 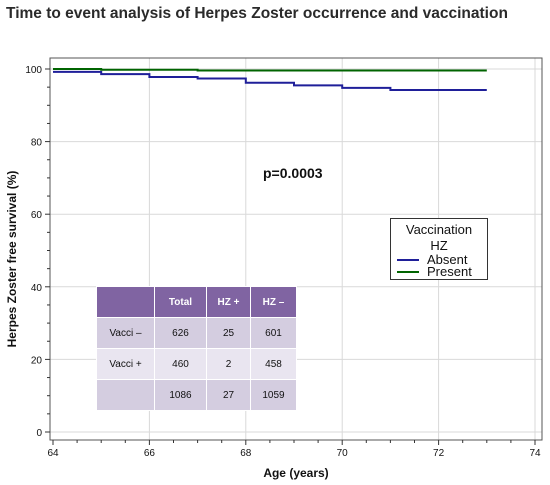 What do you see at coordinates (180, 333) in the screenshot?
I see `table-cell: 626` at bounding box center [180, 333].